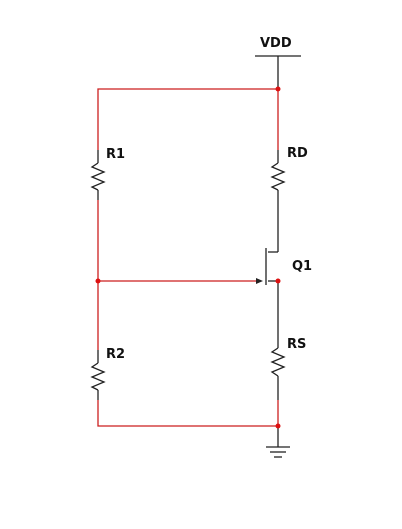 This screenshot has width=402, height=529. What do you see at coordinates (278, 281) in the screenshot?
I see `junction-source` at bounding box center [278, 281].